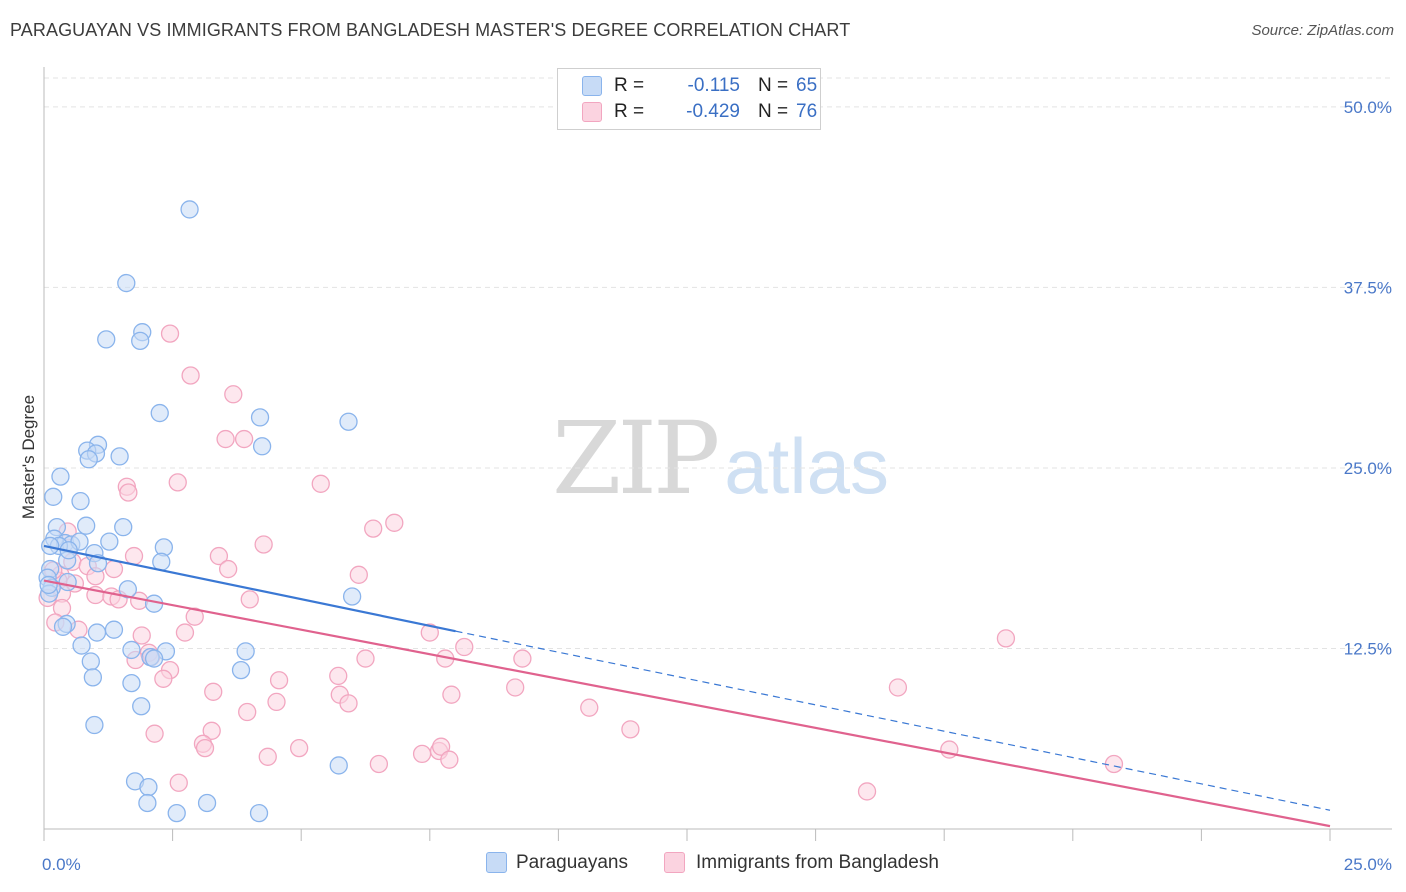 Image resolution: width=1406 pixels, height=892 pixels. I want to click on legend-n-value: 65, so click(807, 85).